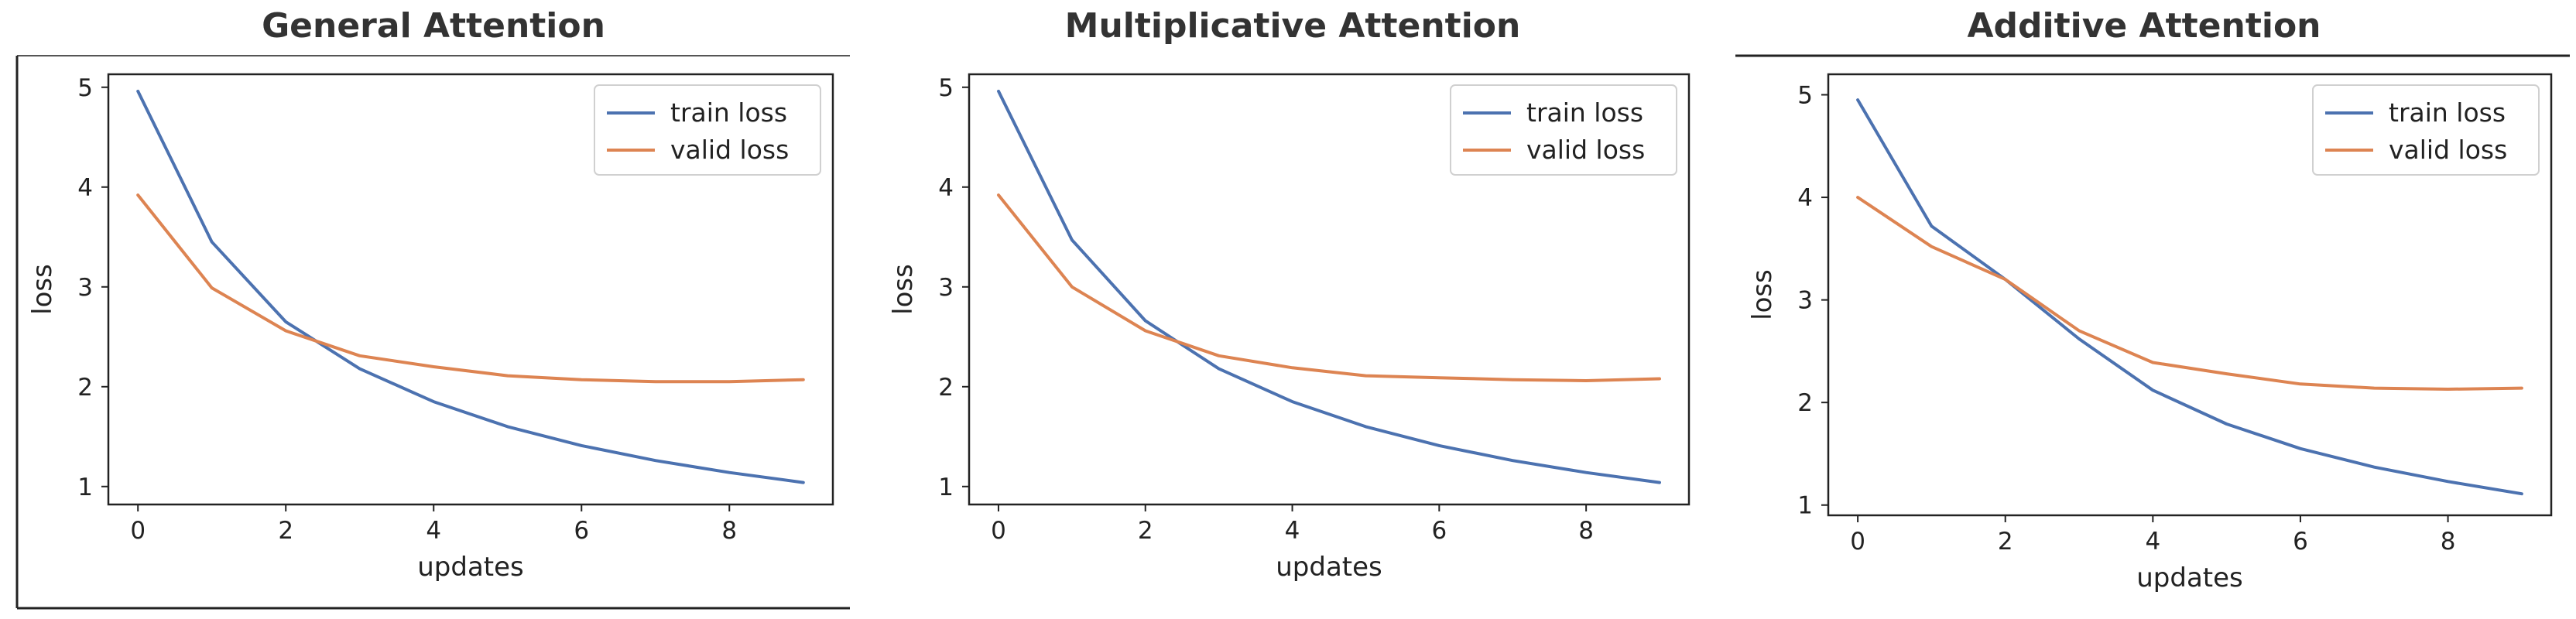 Image resolution: width=2576 pixels, height=619 pixels. What do you see at coordinates (2144, 26) in the screenshot?
I see `chart-title-additive: Additive Attention` at bounding box center [2144, 26].